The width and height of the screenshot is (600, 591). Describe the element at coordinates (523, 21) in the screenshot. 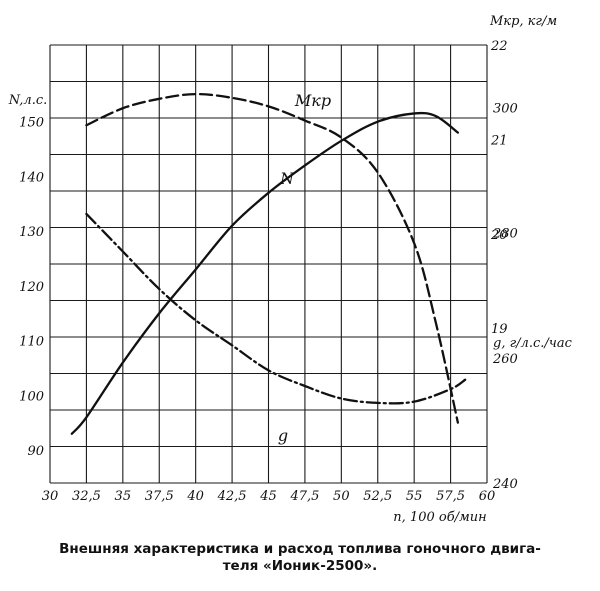

I see `m-axis-title: Мкр, кг/м` at that location.